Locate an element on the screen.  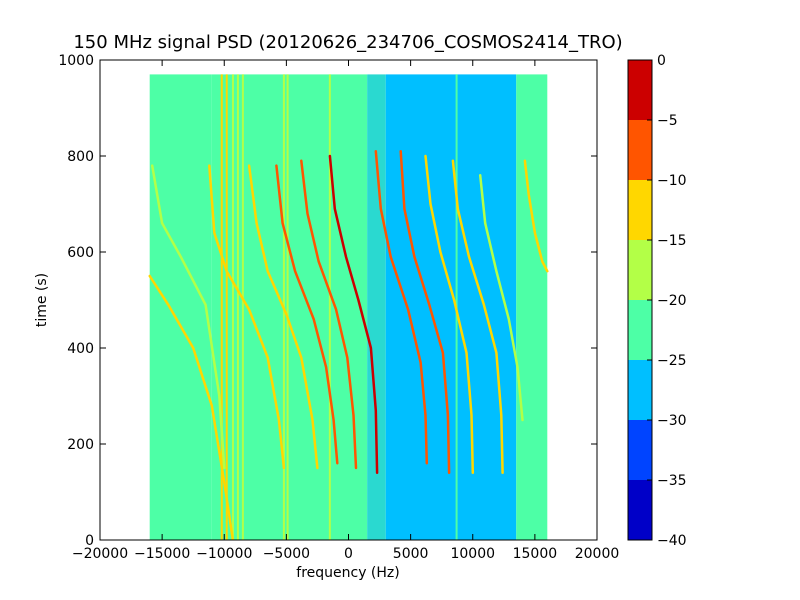
x-tick-label: 20000 is located at coordinates (597, 554).